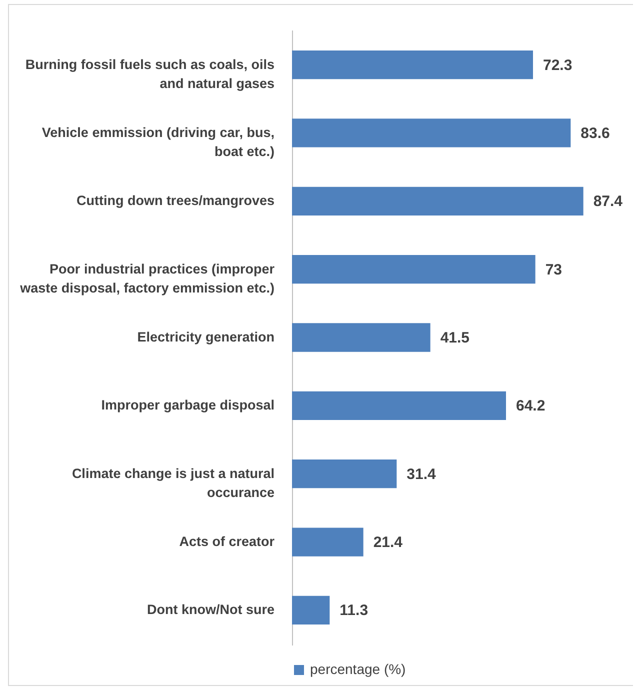 Image resolution: width=635 pixels, height=691 pixels. Describe the element at coordinates (149, 73) in the screenshot. I see `y-tick-label: Burning fossil fuels such as coals, oils and natural gases` at that location.